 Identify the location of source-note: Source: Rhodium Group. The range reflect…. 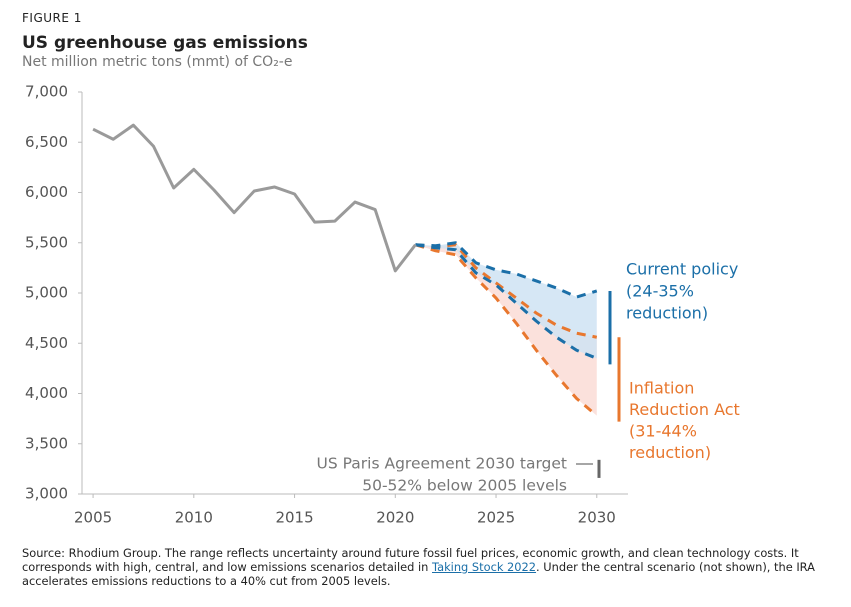
(429, 567).